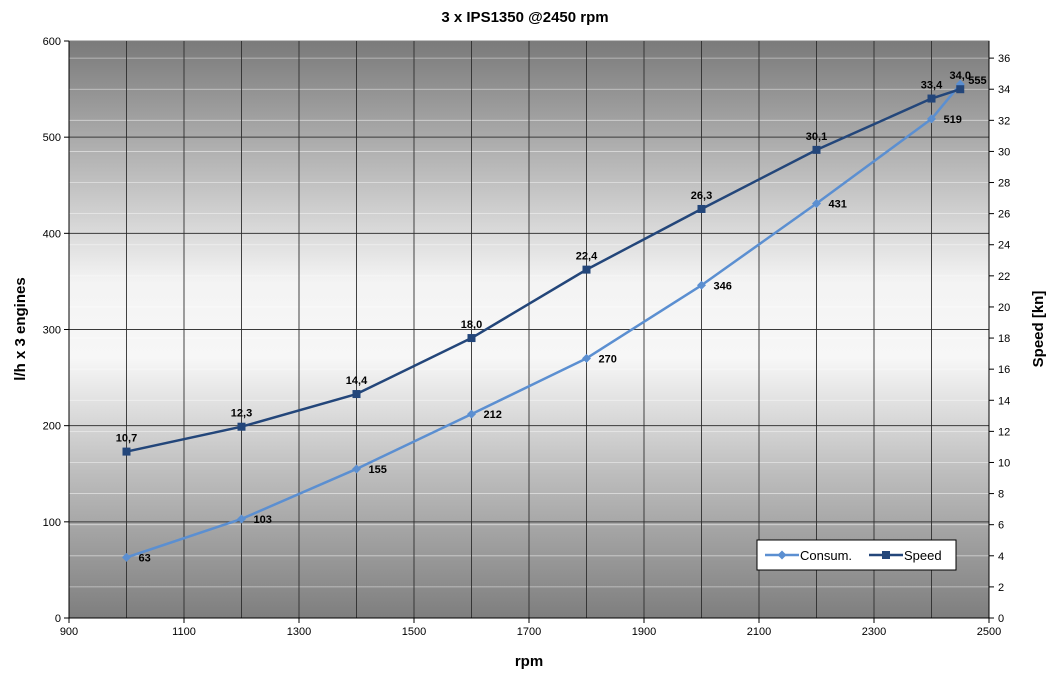  What do you see at coordinates (1004, 432) in the screenshot?
I see `y2-tick-label: 12` at bounding box center [1004, 432].